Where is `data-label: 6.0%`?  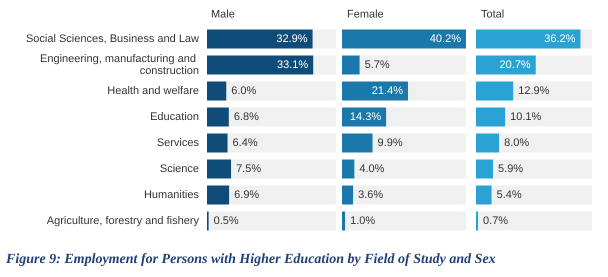 data-label: 6.0% is located at coordinates (244, 91).